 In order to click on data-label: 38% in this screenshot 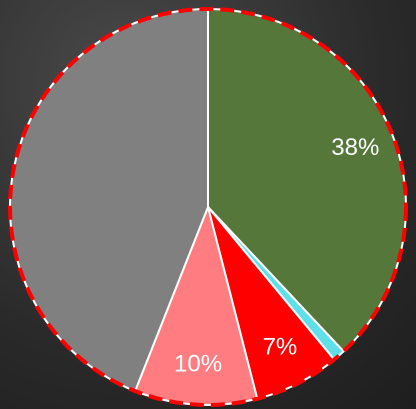, I will do `click(355, 147)`.